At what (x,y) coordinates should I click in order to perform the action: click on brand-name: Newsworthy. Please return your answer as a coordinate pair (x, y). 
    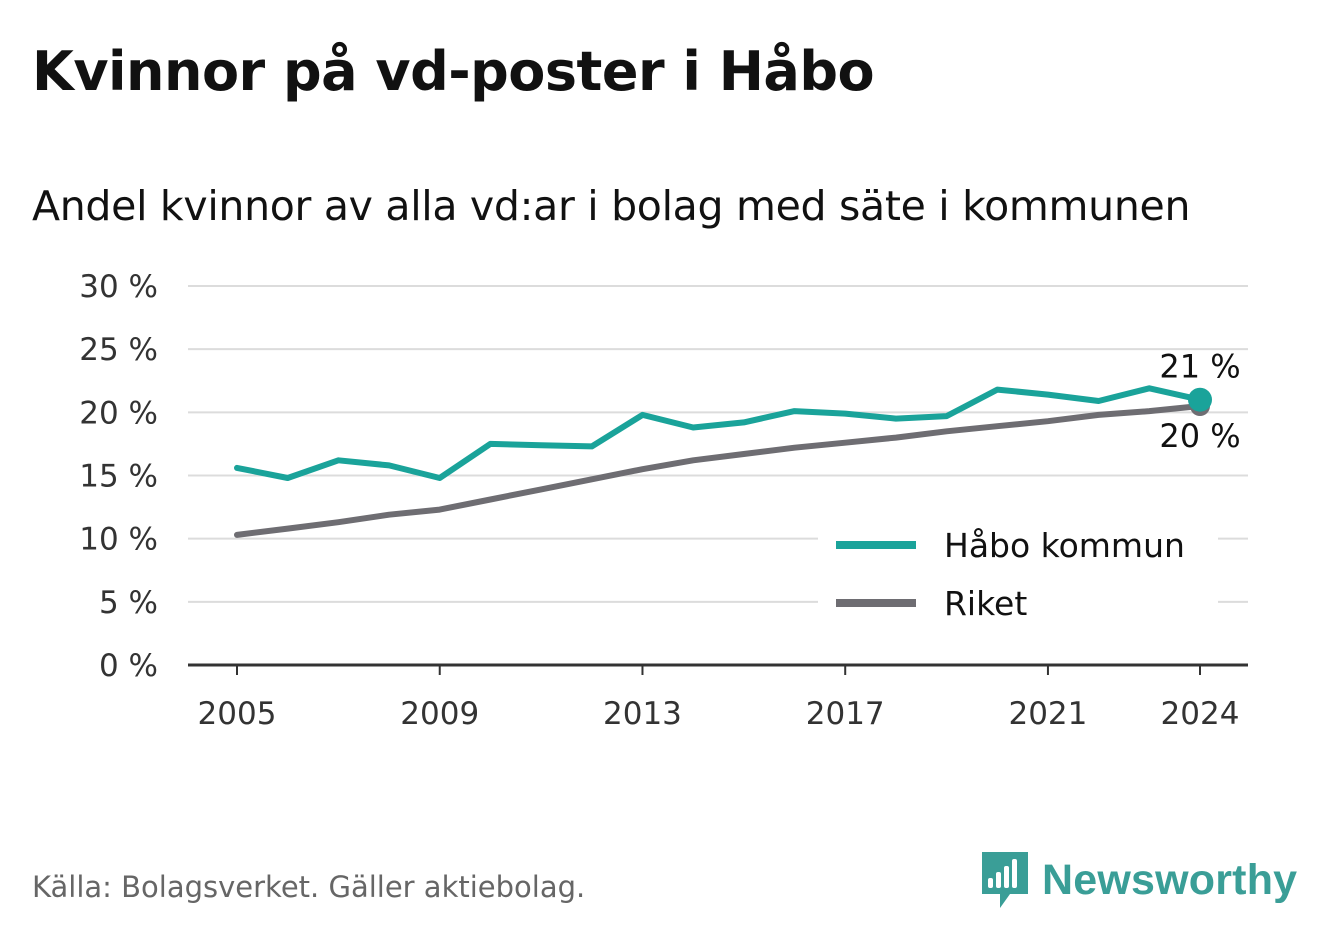
    Looking at the image, I should click on (1170, 879).